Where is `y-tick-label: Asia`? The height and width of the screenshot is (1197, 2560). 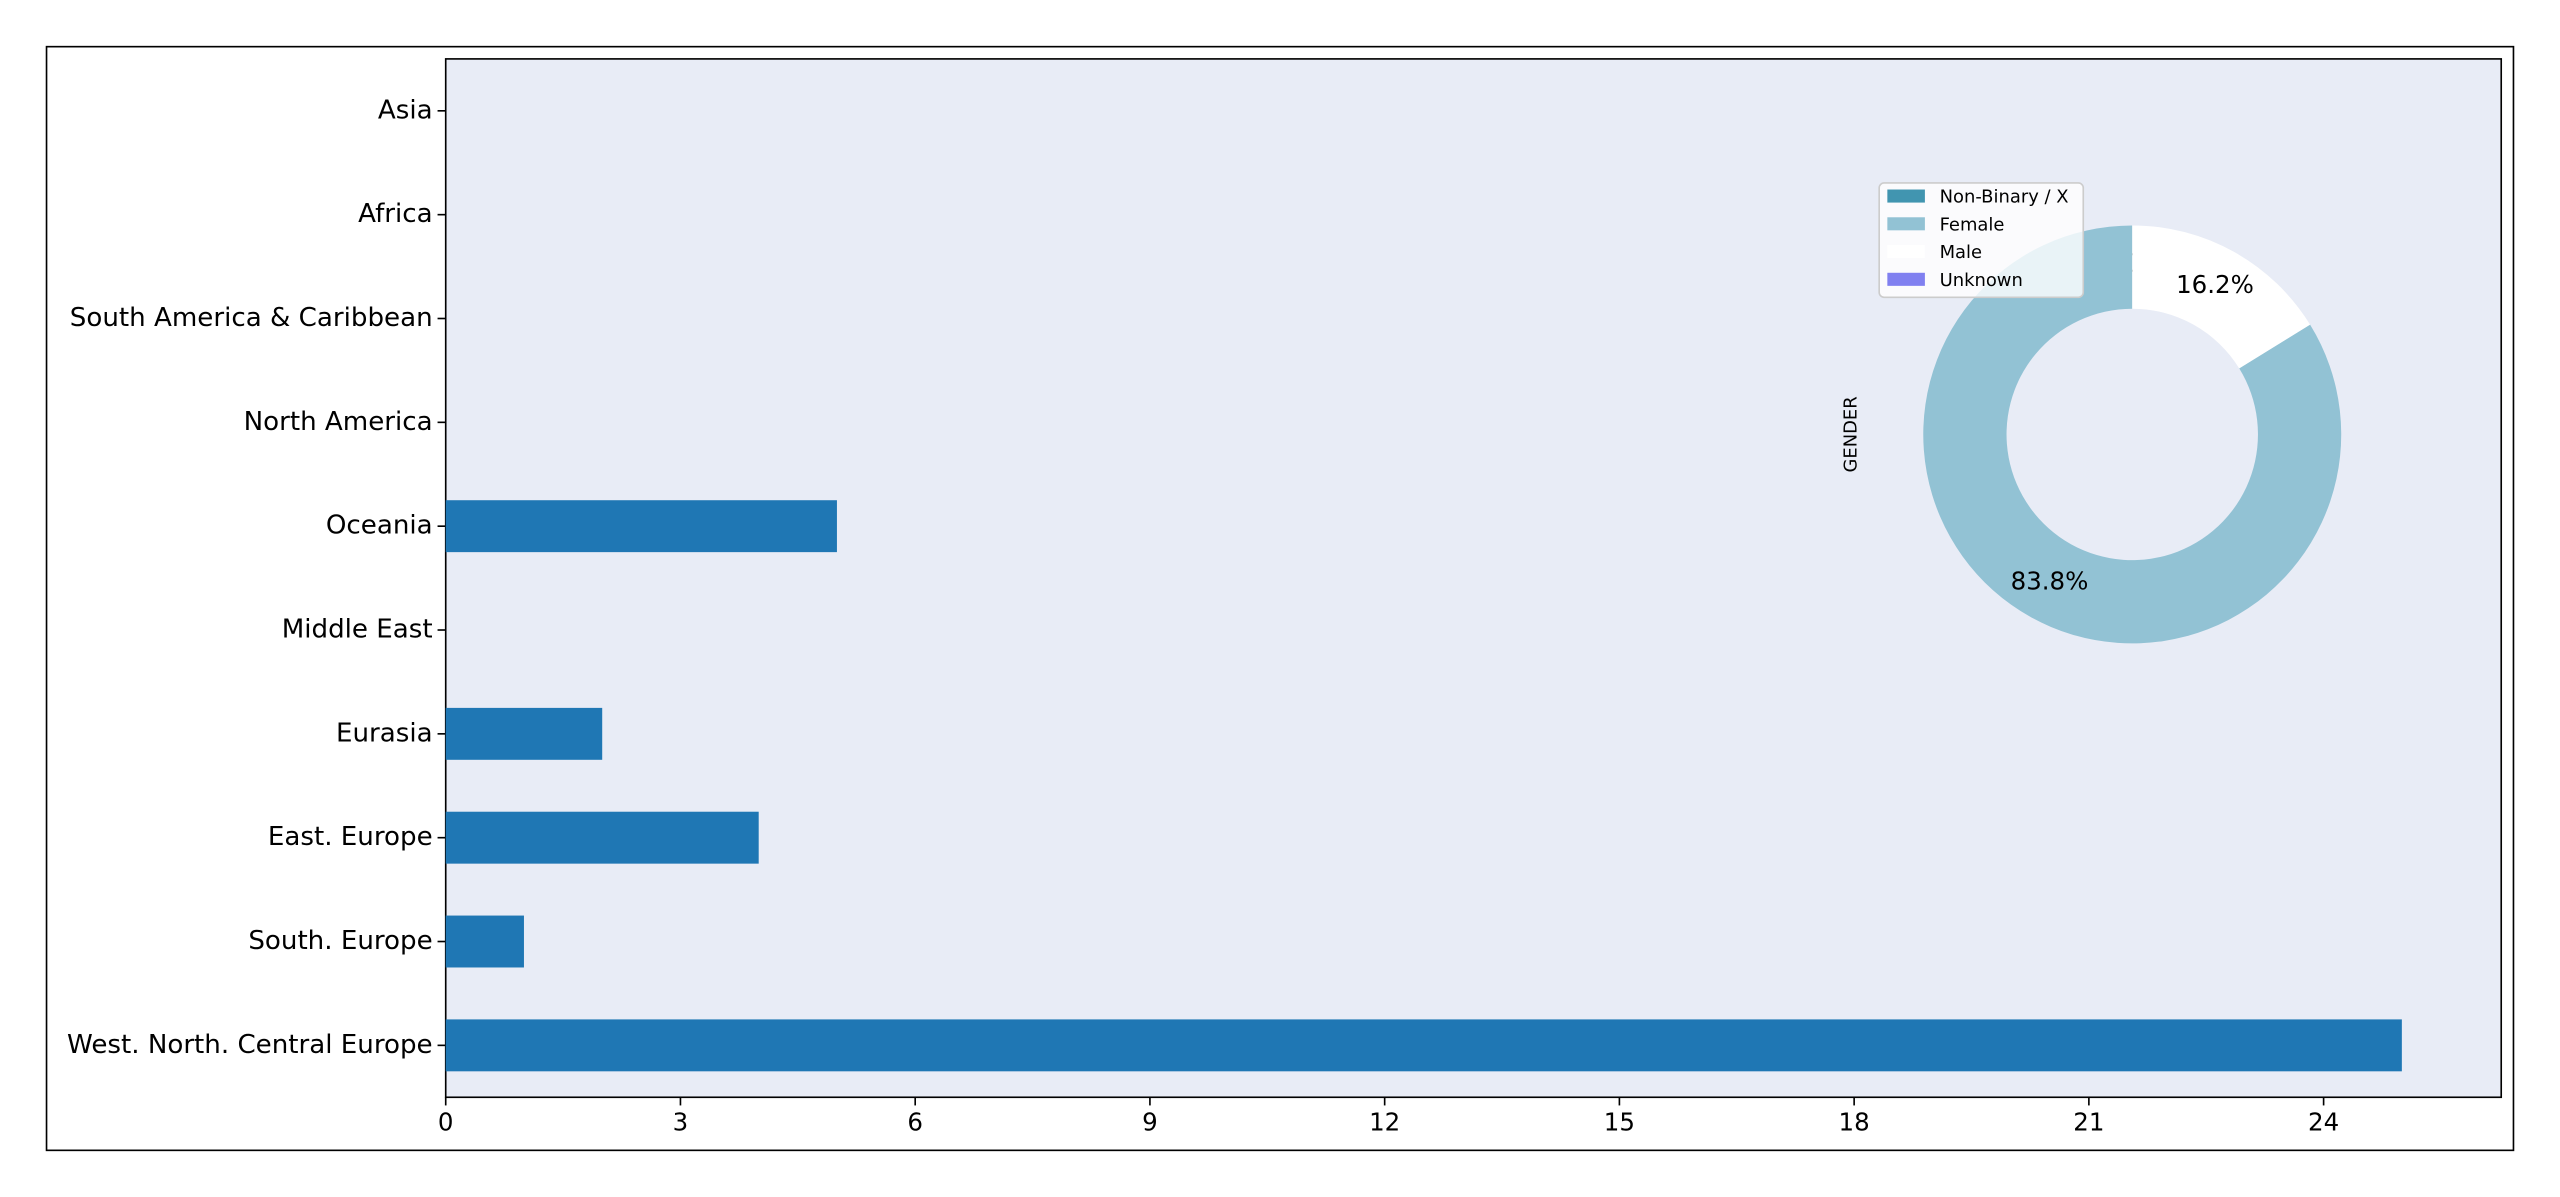 y-tick-label: Asia is located at coordinates (405, 110).